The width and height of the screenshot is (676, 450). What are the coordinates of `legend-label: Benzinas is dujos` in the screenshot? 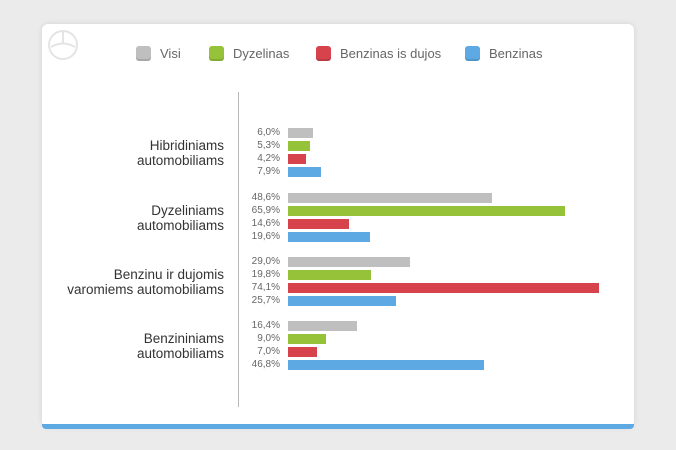 It's located at (391, 53).